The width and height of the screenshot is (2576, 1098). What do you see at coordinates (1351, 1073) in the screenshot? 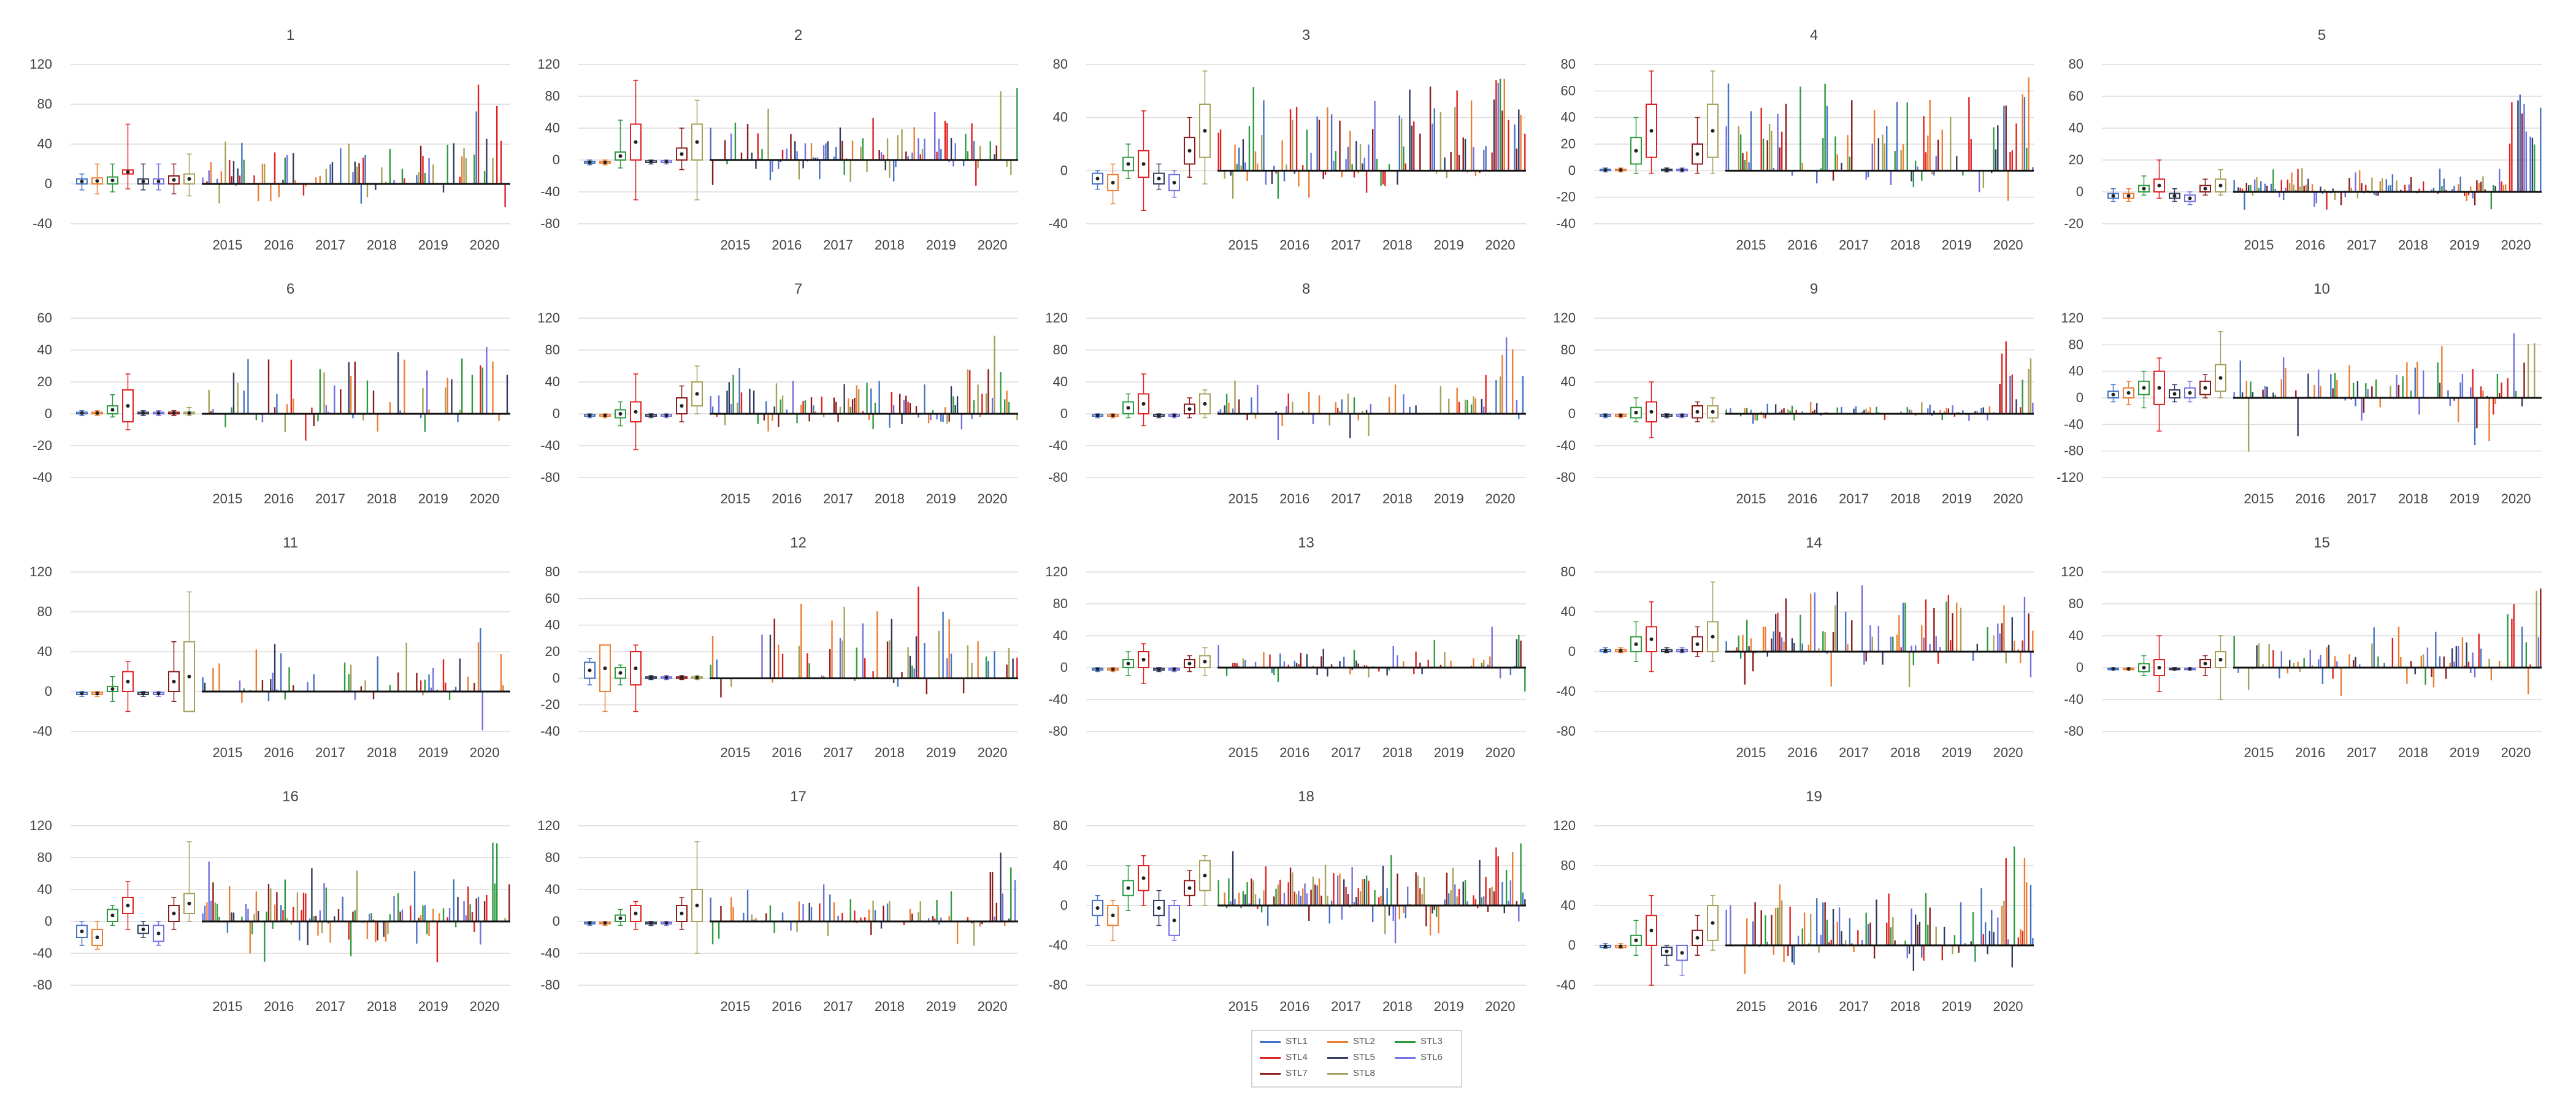
I see `legend-item-stl8: STL8` at bounding box center [1351, 1073].